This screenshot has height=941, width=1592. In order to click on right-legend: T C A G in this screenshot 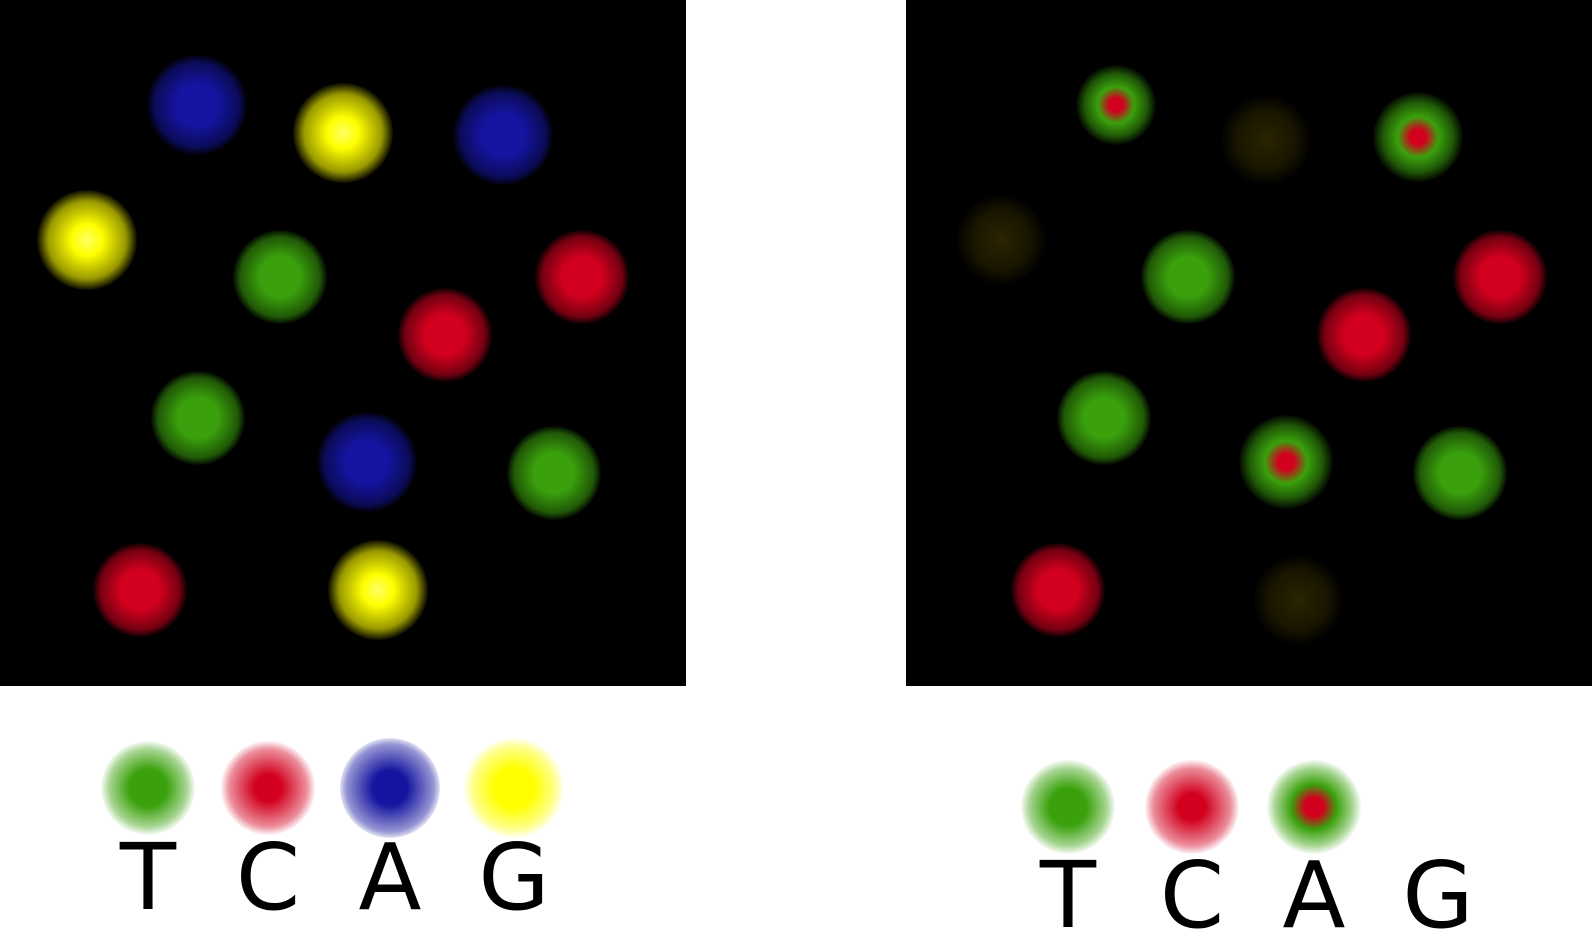, I will do `click(1206, 820)`.